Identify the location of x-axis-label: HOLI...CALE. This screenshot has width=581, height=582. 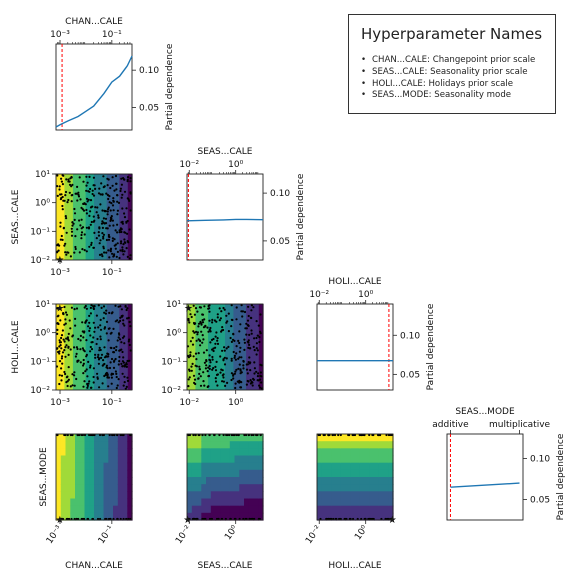
(355, 566).